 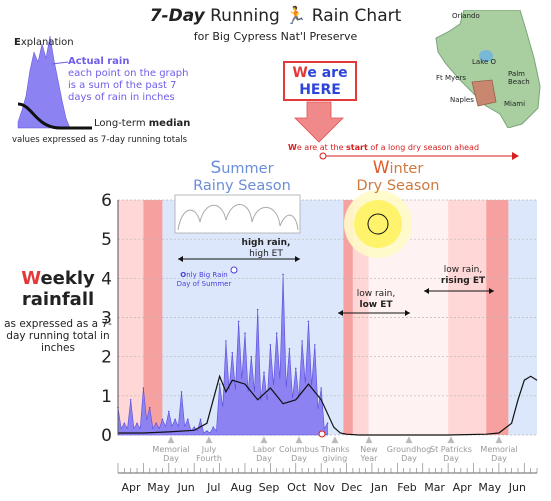 What do you see at coordinates (491, 291) in the screenshot?
I see `rising-et-arrow-head-right` at bounding box center [491, 291].